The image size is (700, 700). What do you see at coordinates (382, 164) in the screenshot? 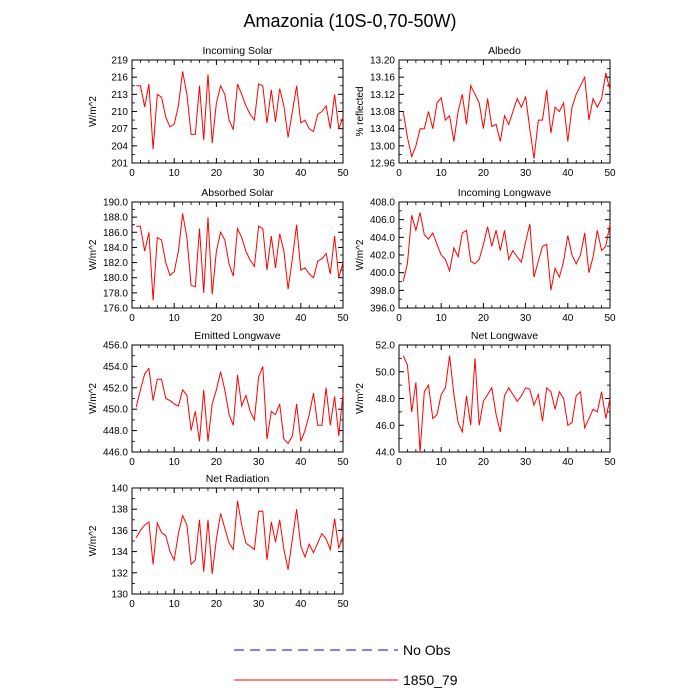
I see `y-tick-label: 12.96` at bounding box center [382, 164].